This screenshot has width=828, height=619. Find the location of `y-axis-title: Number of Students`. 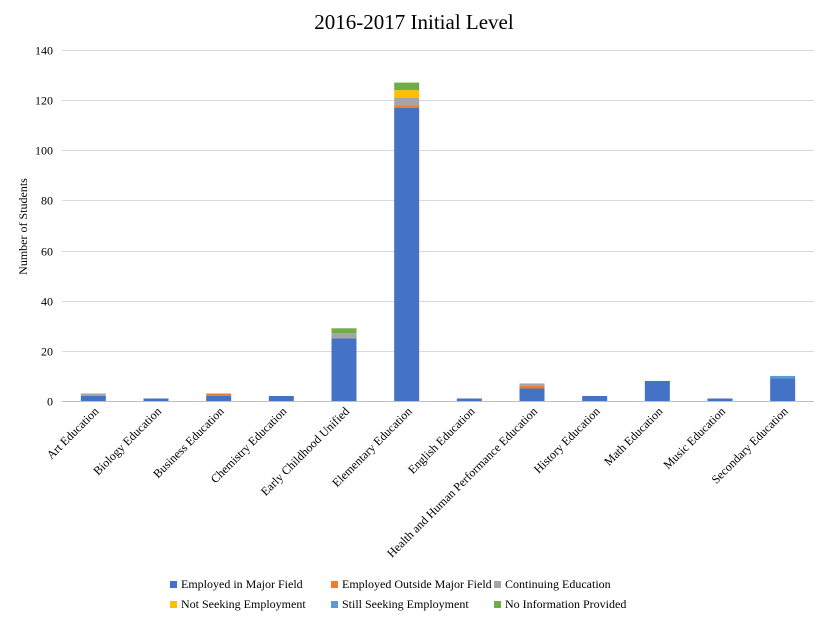

y-axis-title: Number of Students is located at coordinates (23, 226).